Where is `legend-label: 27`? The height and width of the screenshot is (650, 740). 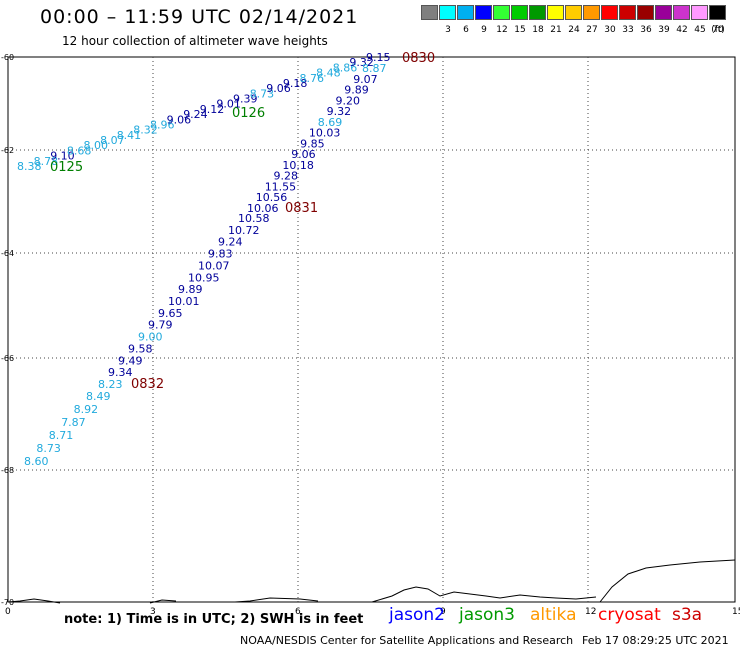
legend-label: 27 is located at coordinates (592, 30).